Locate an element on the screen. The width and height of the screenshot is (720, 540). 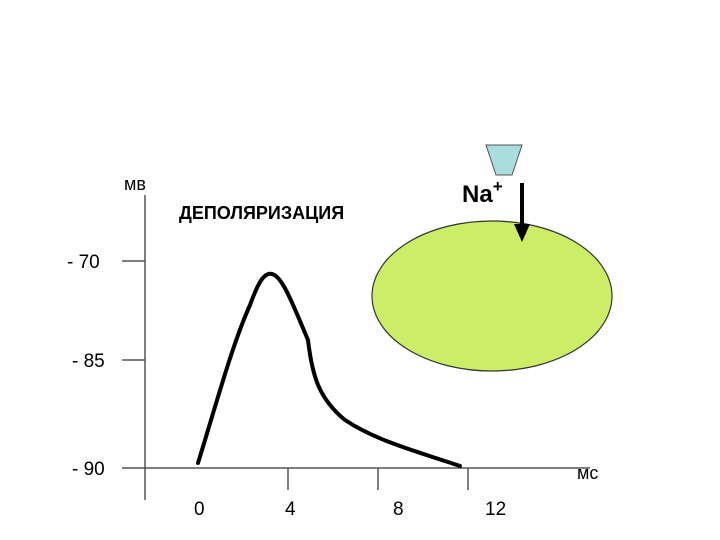
x-tick-label-8: 8 is located at coordinates (398, 509).